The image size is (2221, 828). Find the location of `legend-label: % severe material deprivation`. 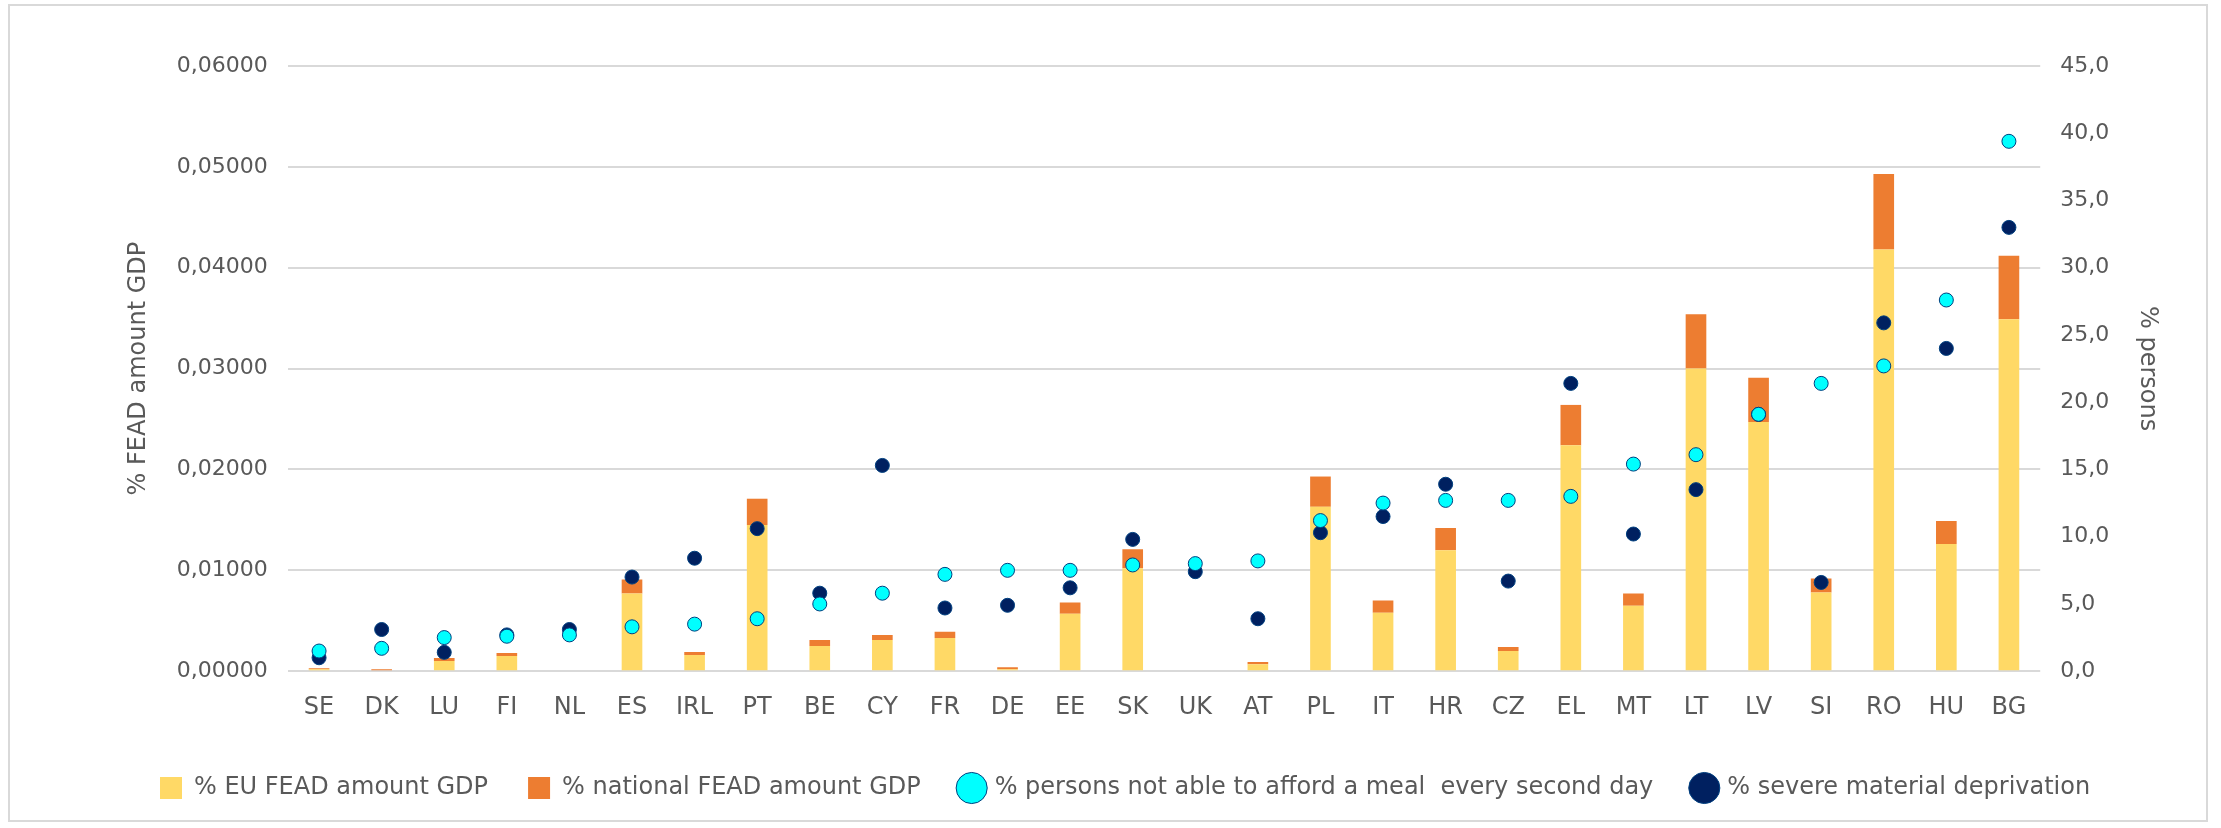

legend-label: % severe material deprivation is located at coordinates (1909, 786).